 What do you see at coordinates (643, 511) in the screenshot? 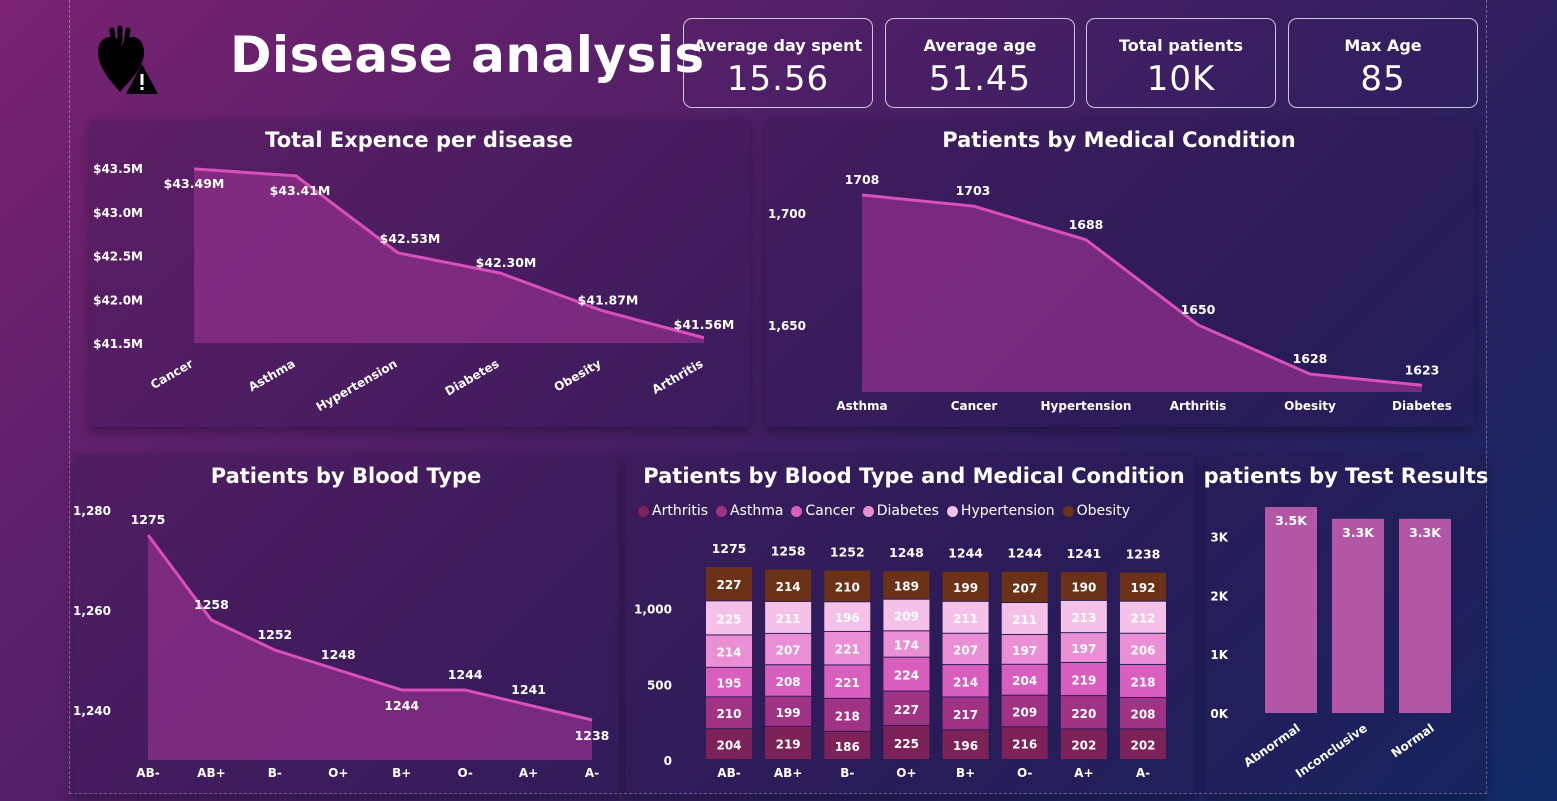
I see `legend-dot-arthritis` at bounding box center [643, 511].